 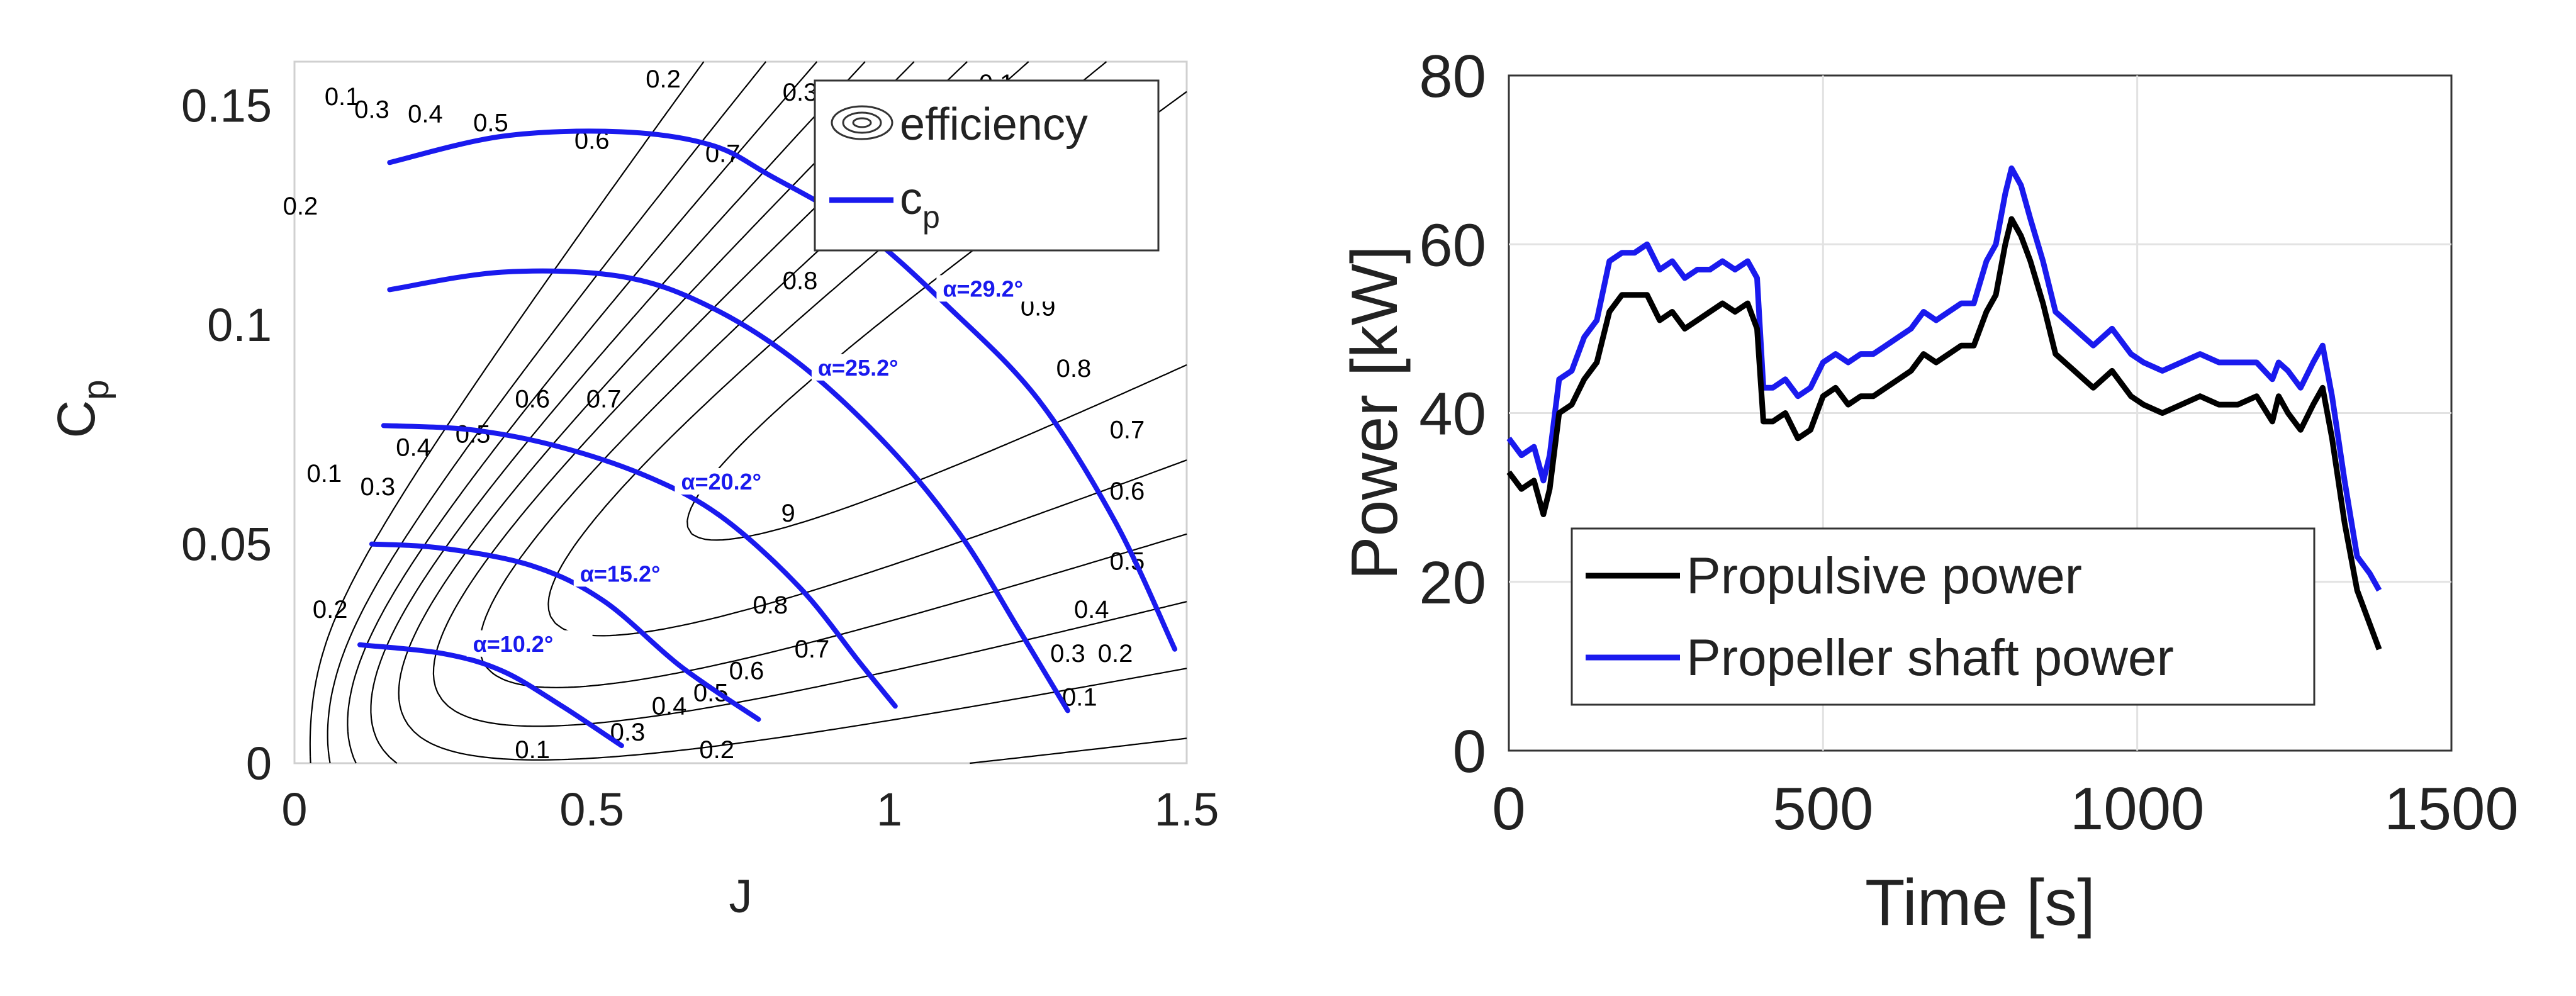 What do you see at coordinates (858, 368) in the screenshot?
I see `pitch-angle-label: α=25.2°` at bounding box center [858, 368].